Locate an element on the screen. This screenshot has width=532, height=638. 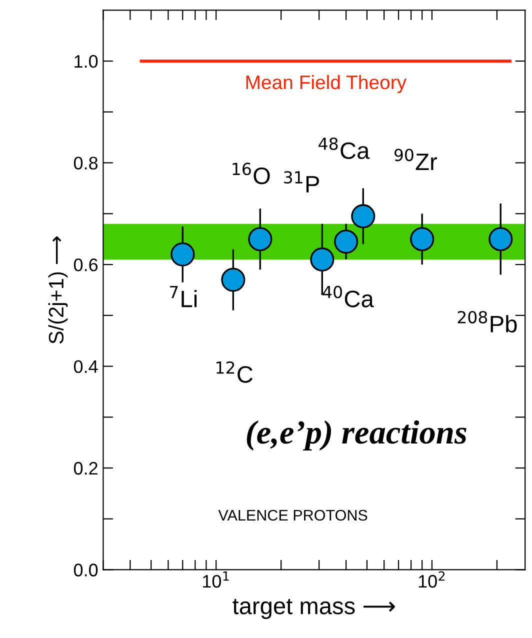
y-tick-label: 0.0 is located at coordinates (86, 570).